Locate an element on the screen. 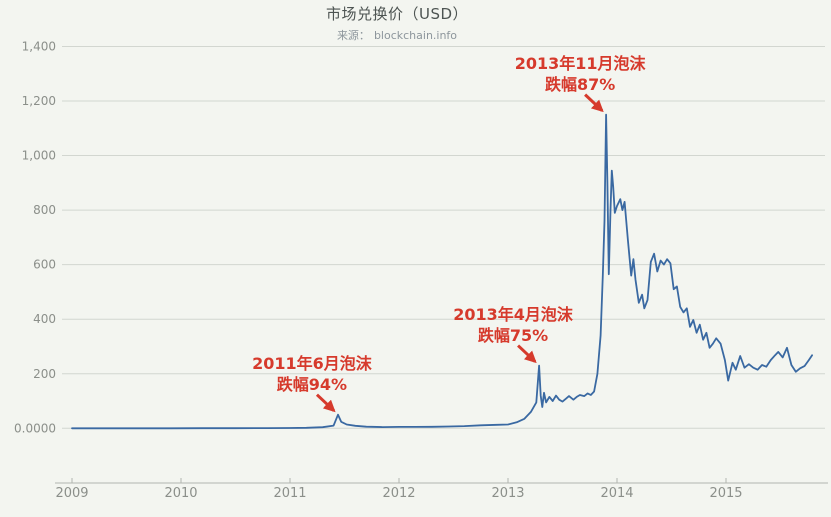 This screenshot has width=831, height=517. y-tick-label: 600 is located at coordinates (44, 265).